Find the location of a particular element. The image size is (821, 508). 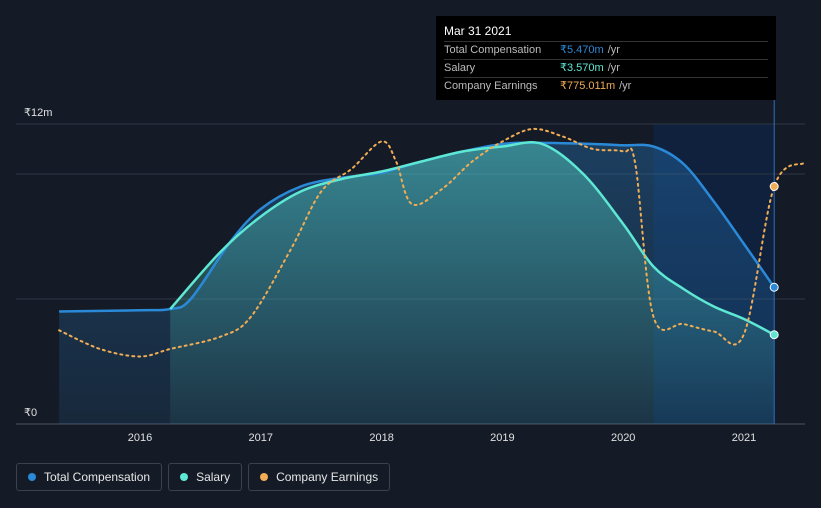

legend-salary: Salary is located at coordinates (205, 477).